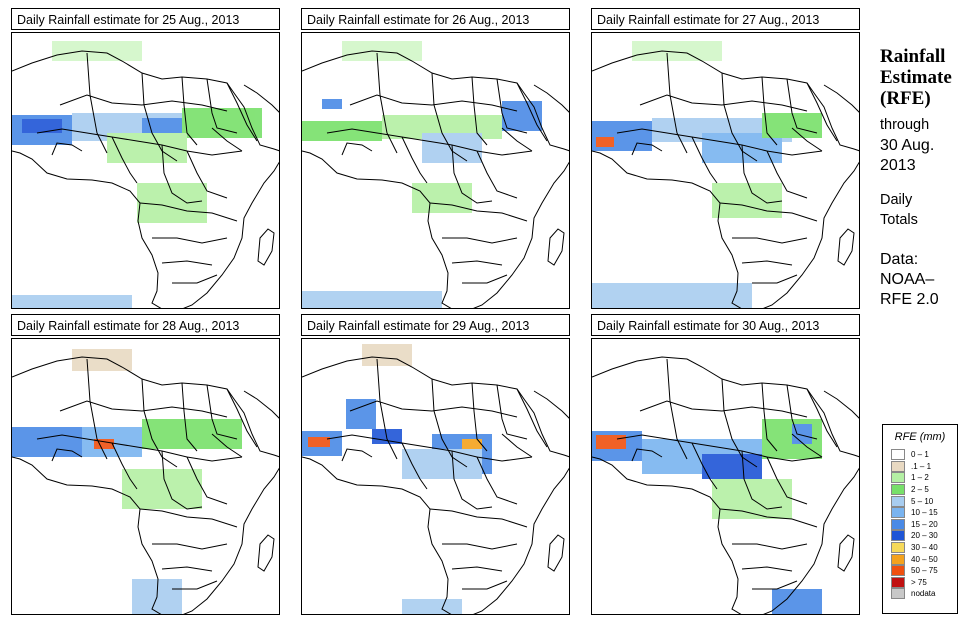  Describe the element at coordinates (913, 56) in the screenshot. I see `heading-line: Rainfall` at that location.